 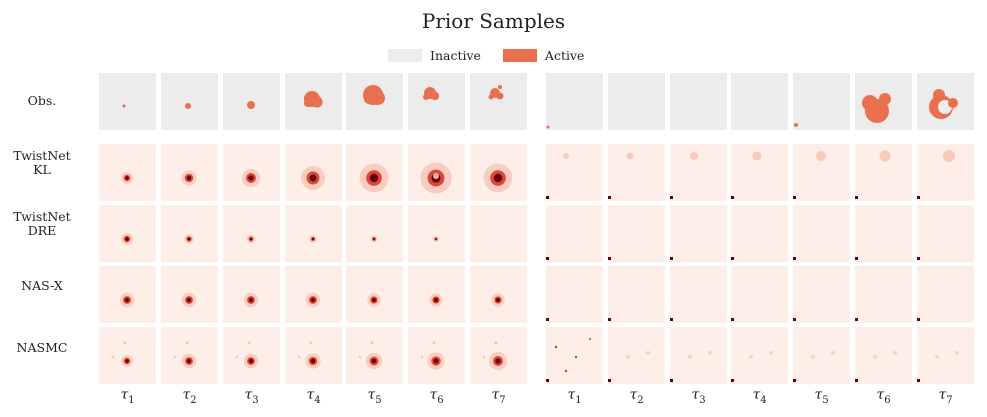 I want to click on legend-inactive-label: Inactive, so click(x=455, y=55).